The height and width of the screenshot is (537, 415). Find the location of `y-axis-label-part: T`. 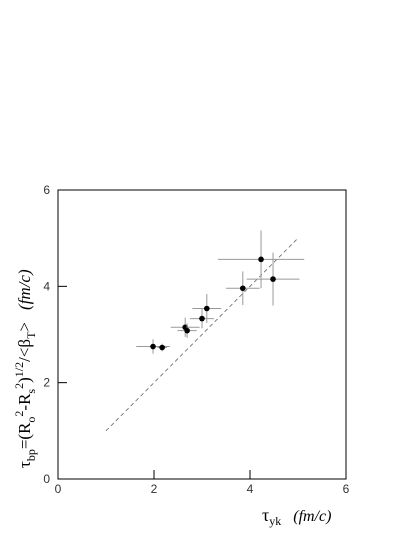

y-axis-label-part: T is located at coordinates (31, 335).